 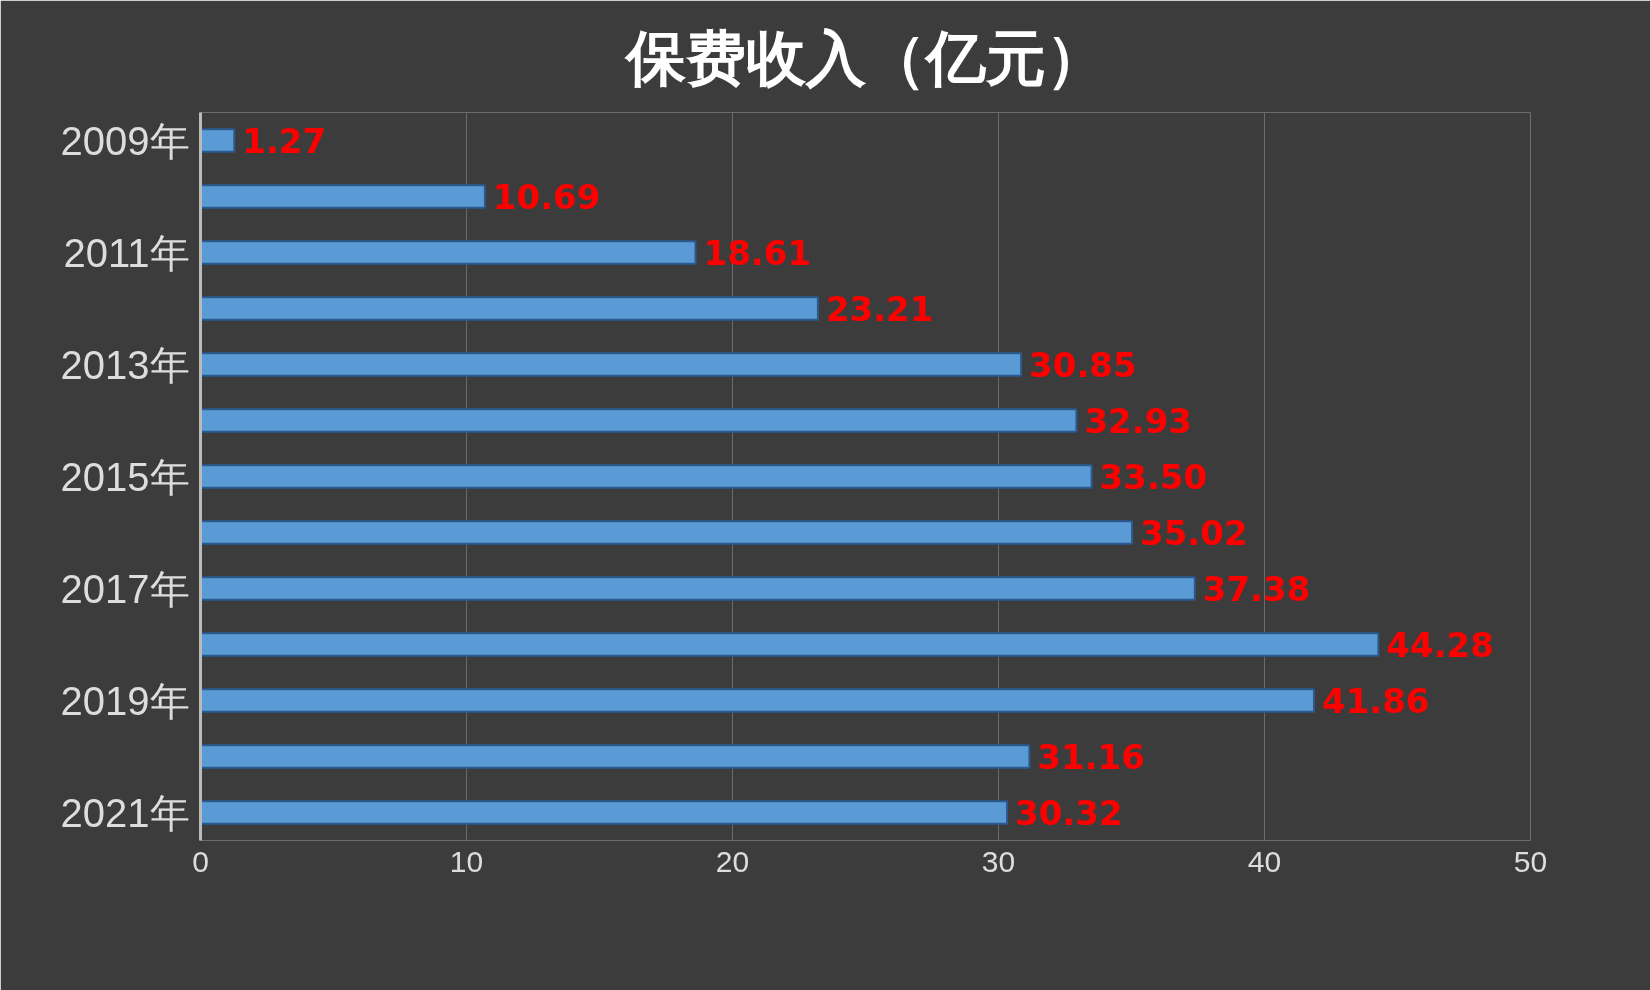 I want to click on data-label: 31.16, so click(x=1091, y=757).